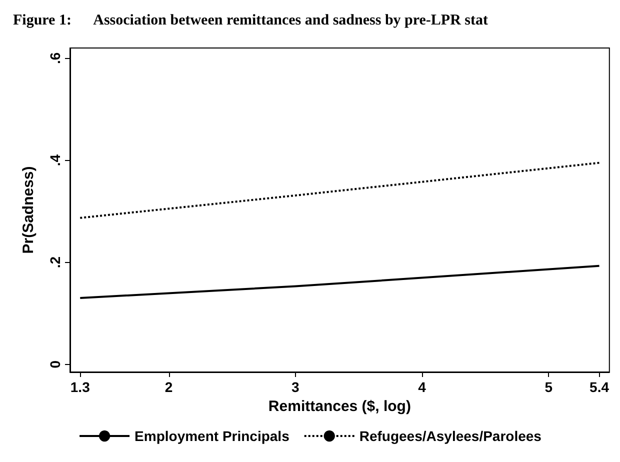 The image size is (620, 462). Describe the element at coordinates (55, 160) in the screenshot. I see `y-tick-label: .4` at that location.